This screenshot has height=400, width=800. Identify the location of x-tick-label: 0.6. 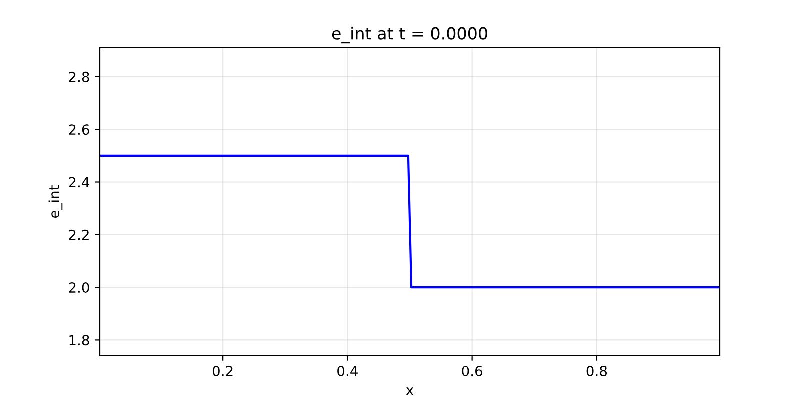
(472, 371).